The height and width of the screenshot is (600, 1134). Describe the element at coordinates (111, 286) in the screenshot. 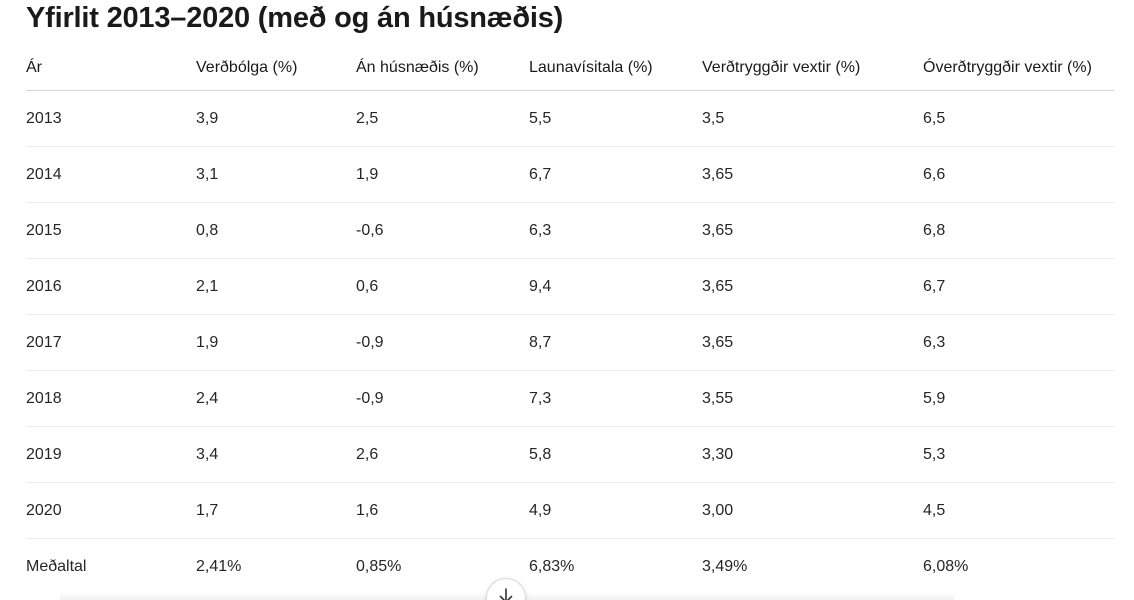

I see `table-cell: 2016` at that location.